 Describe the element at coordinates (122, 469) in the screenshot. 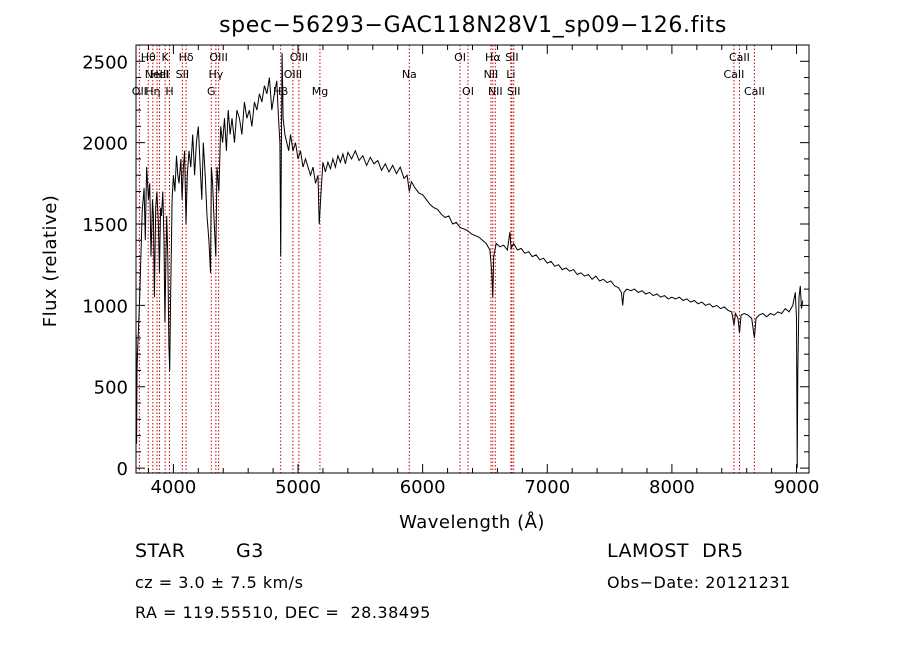

I see `y-tick-label: 0` at that location.